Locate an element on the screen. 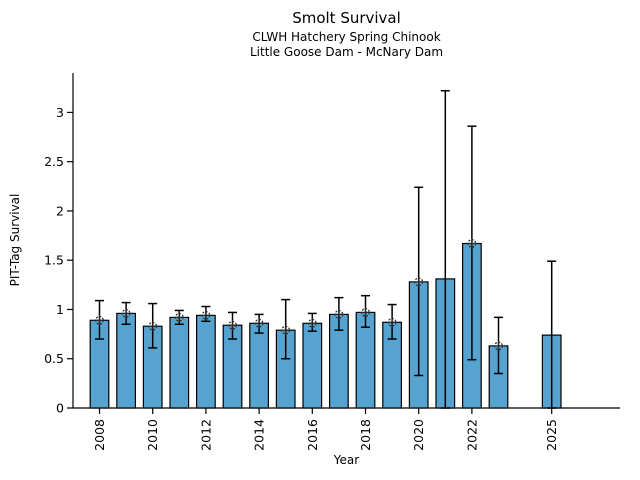 The height and width of the screenshot is (480, 640). marker-2017 is located at coordinates (338, 314).